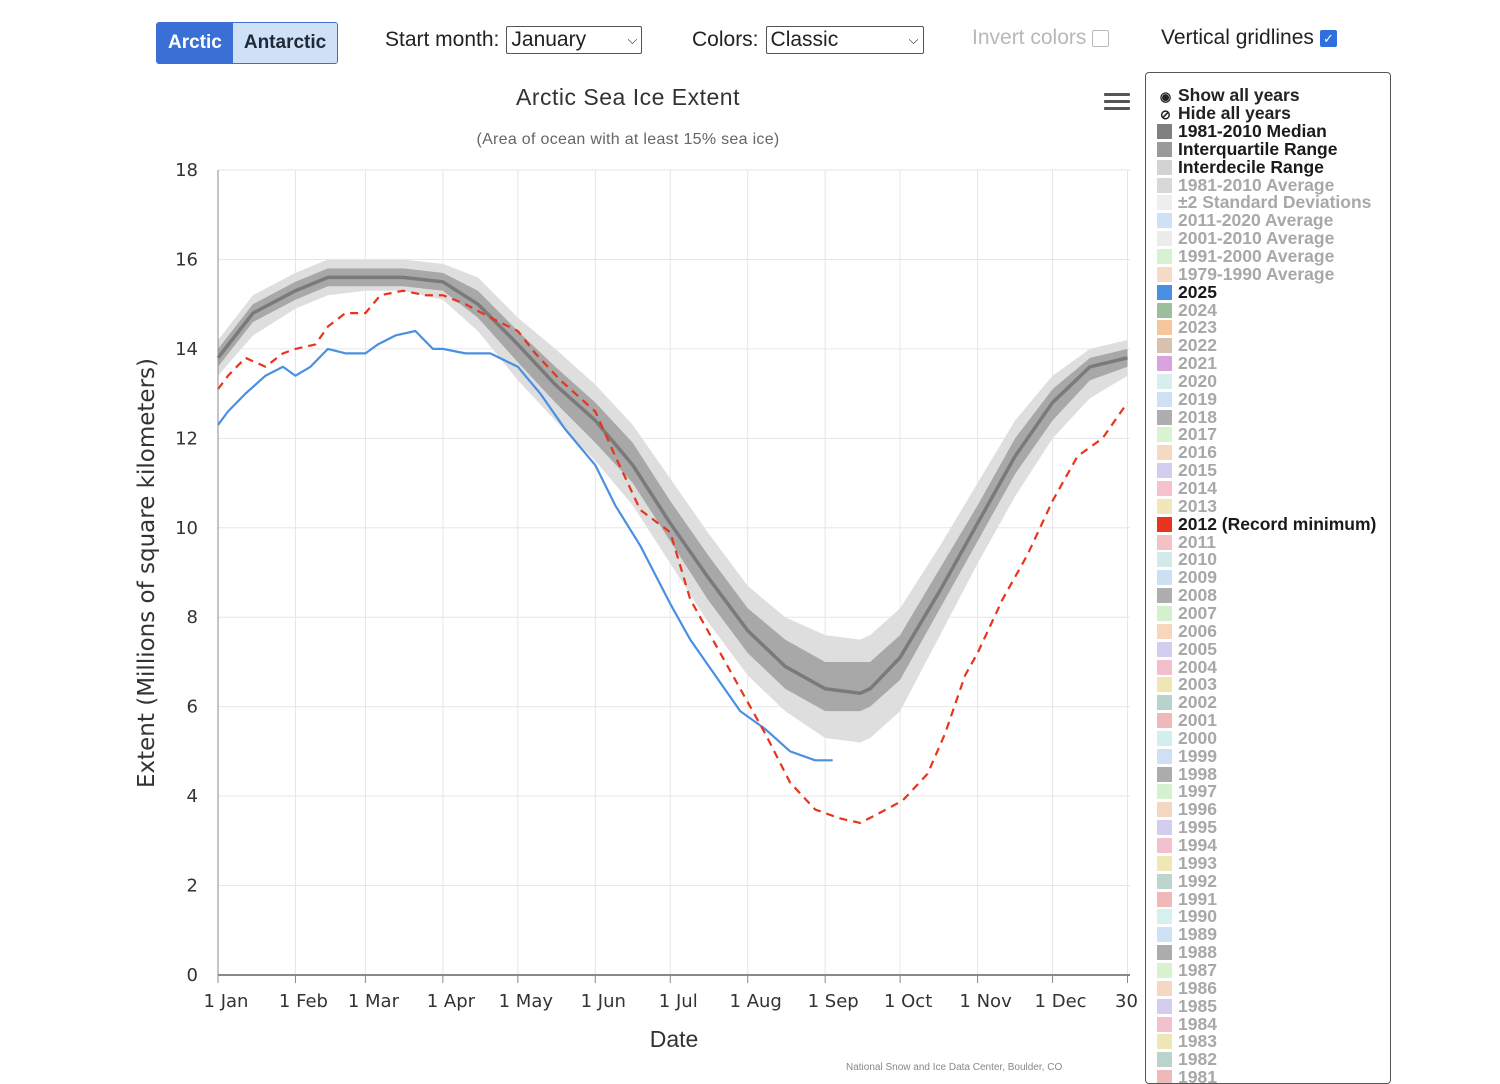 The image size is (1500, 1084). Describe the element at coordinates (1187, 452) in the screenshot. I see `legend-item: 2016` at that location.